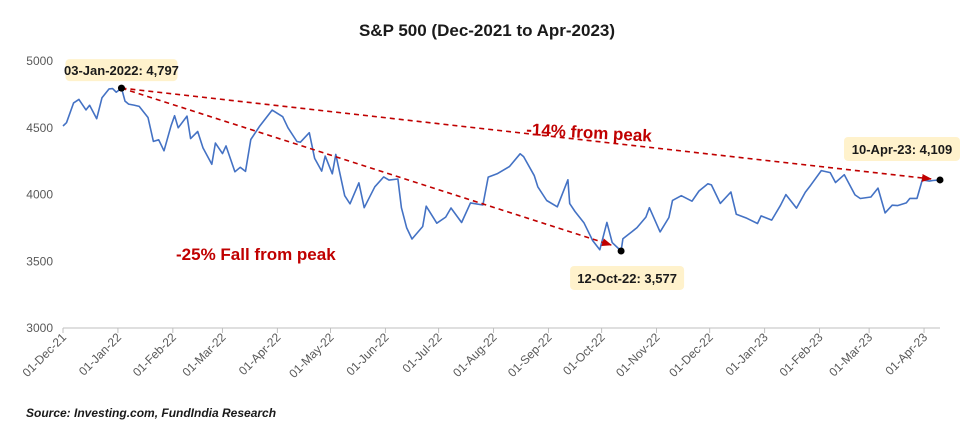 This screenshot has height=427, width=975. Describe the element at coordinates (154, 354) in the screenshot. I see `x-tick-label: 01-Feb-22` at that location.